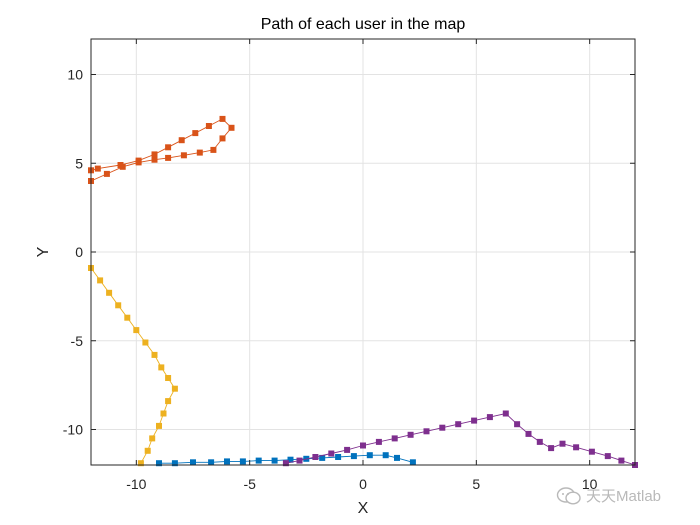 Image resolution: width=700 pixels, height=525 pixels. What do you see at coordinates (73, 430) in the screenshot?
I see `y-tick-label: -10` at bounding box center [73, 430].